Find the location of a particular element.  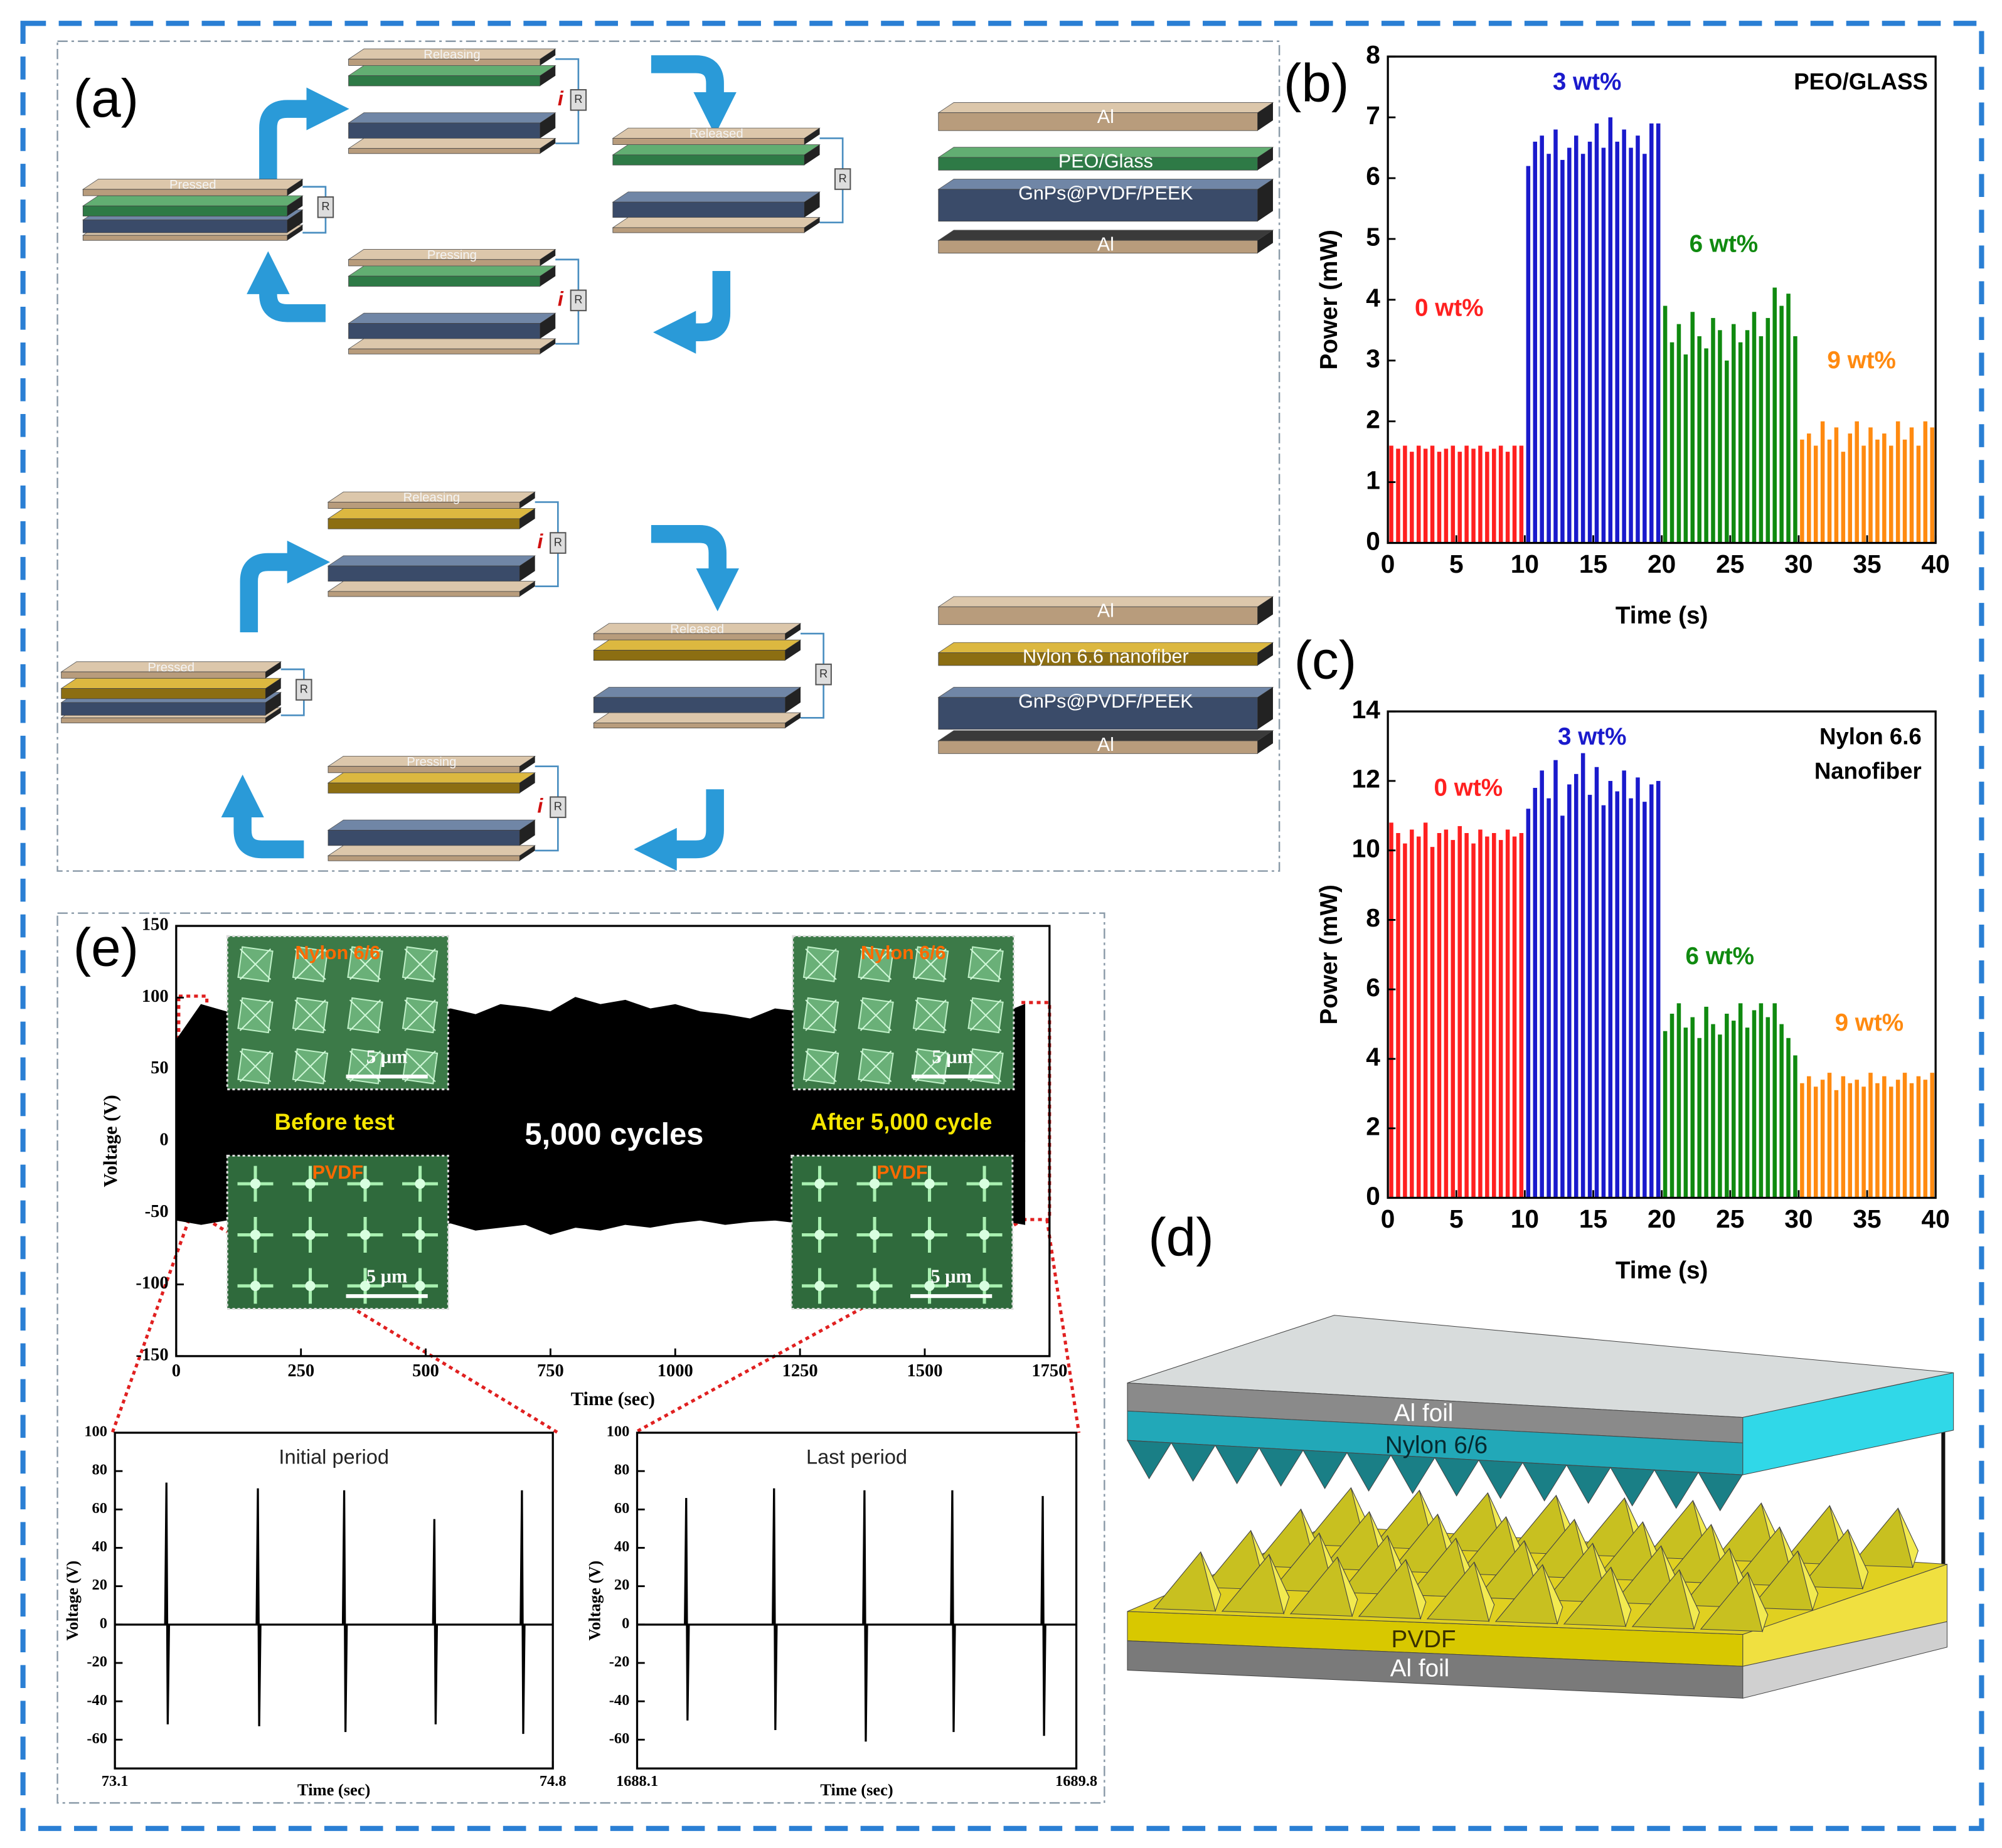

step-label: Pressing is located at coordinates (452, 255).